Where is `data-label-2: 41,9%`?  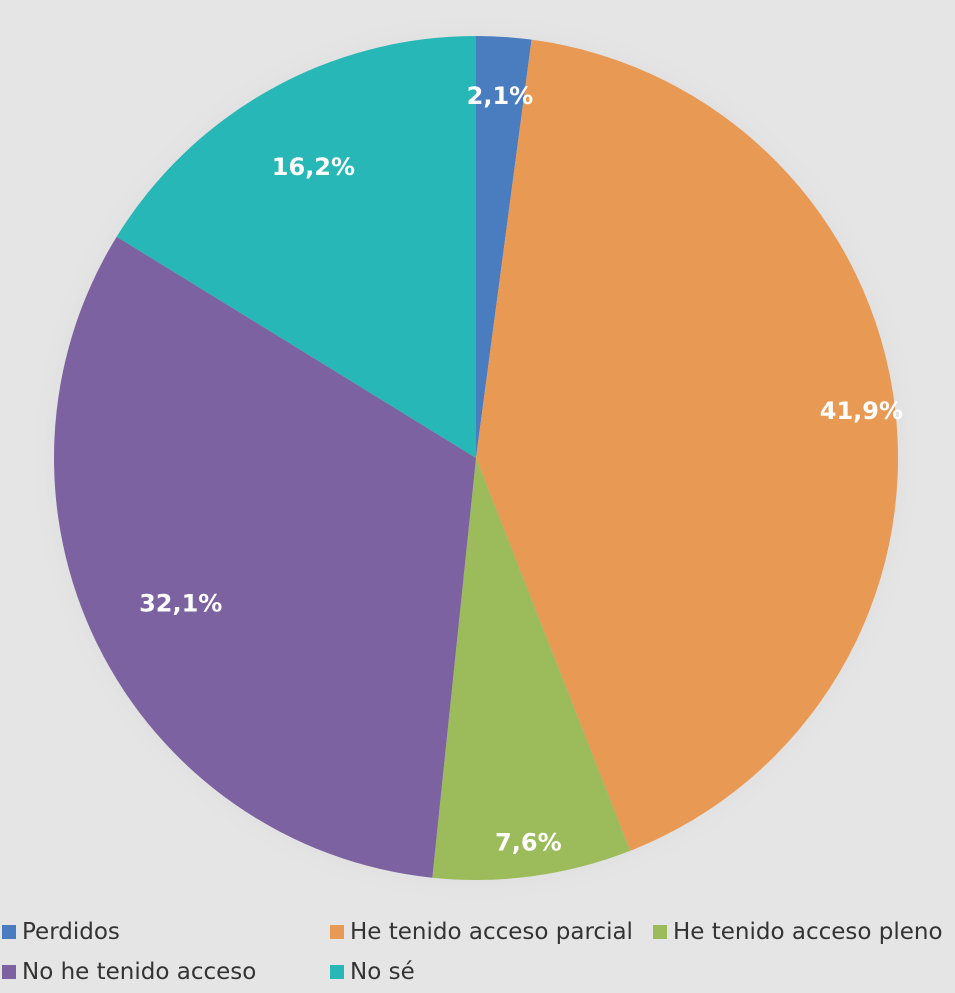
data-label-2: 41,9% is located at coordinates (861, 411).